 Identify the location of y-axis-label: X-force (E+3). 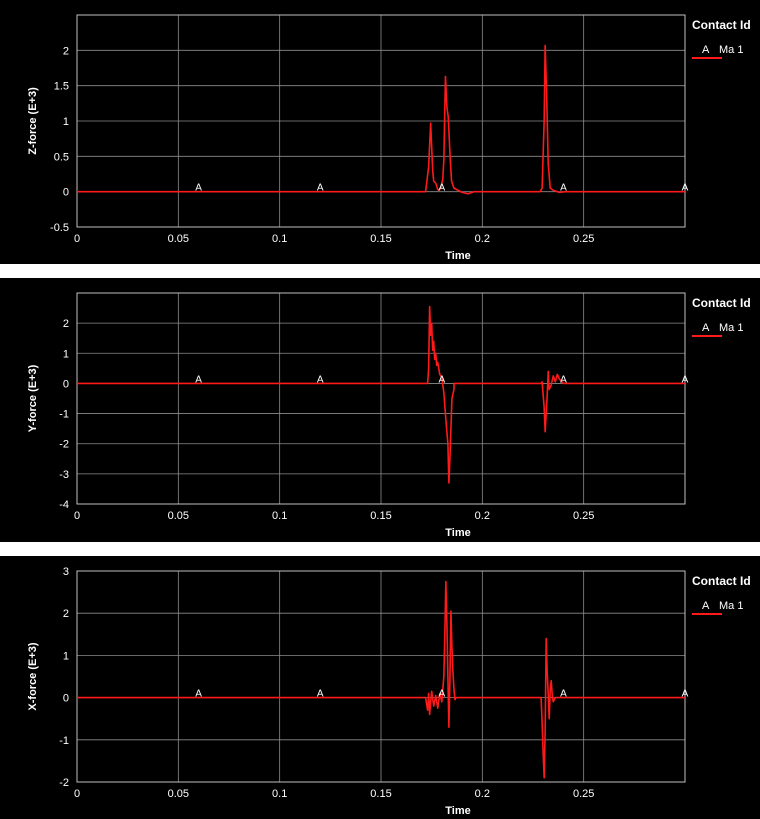
(33, 676).